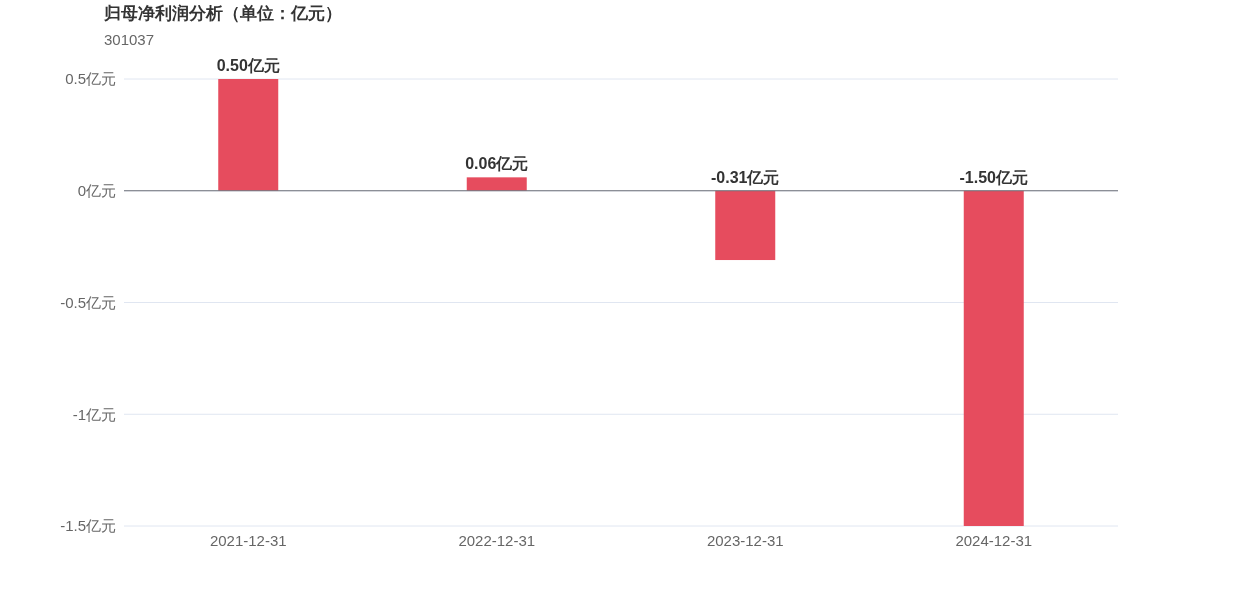 This screenshot has height=596, width=1242. I want to click on y-tick-label: -0.5亿元, so click(88, 302).